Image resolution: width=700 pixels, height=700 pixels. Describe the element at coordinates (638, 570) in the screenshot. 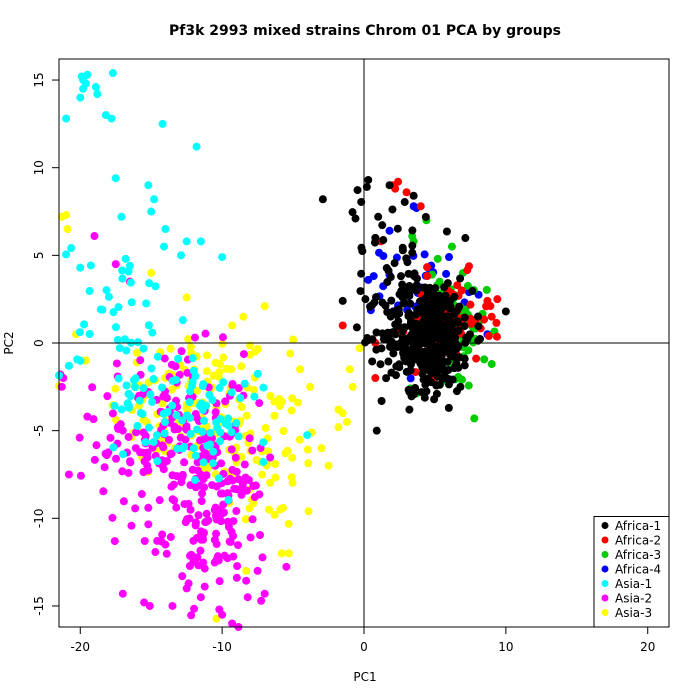

I see `legend-label-africa-4: Africa-4` at that location.